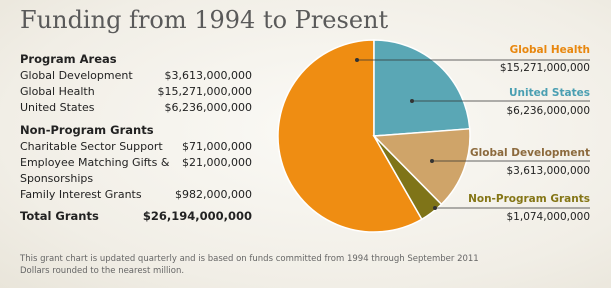 The height and width of the screenshot is (288, 611). I want to click on slice-label: Global Health, so click(550, 50).